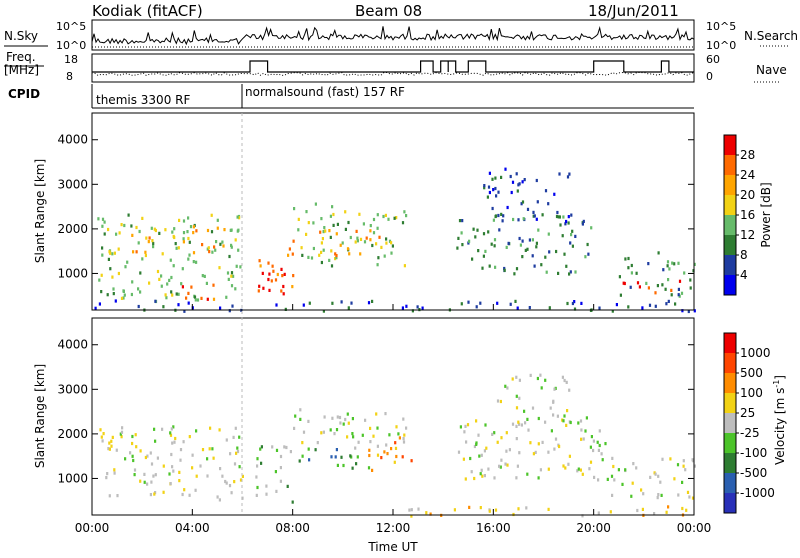 Image resolution: width=800 pixels, height=558 pixels. What do you see at coordinates (747, 195) in the screenshot?
I see `colorbar-tick-label: 20` at bounding box center [747, 195].